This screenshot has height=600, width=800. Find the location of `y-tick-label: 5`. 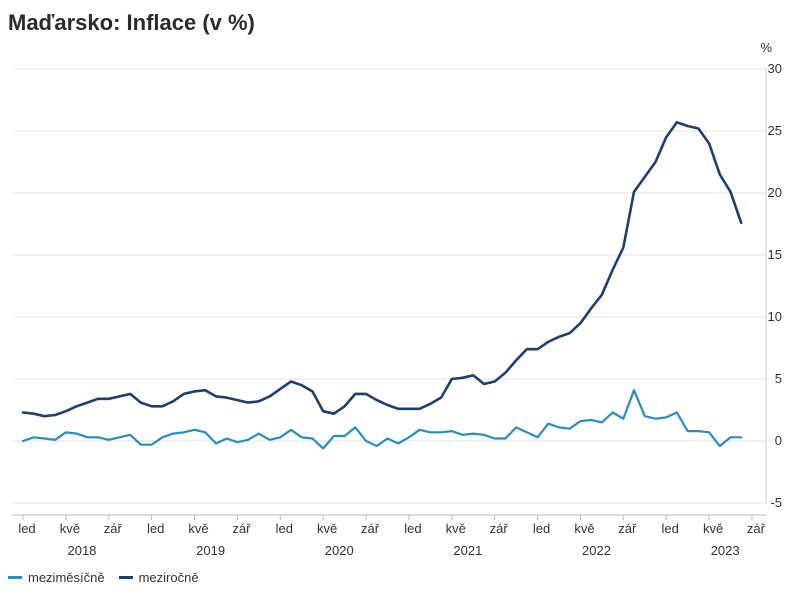

y-tick-label: 5 is located at coordinates (778, 378).